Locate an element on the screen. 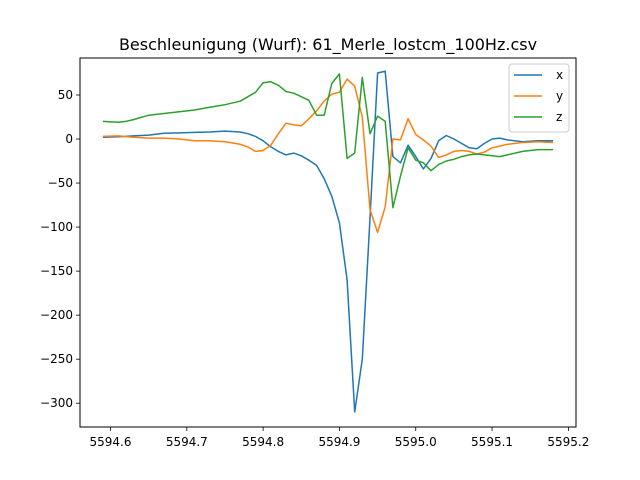  x-tick-label: 5594.9 is located at coordinates (339, 442).